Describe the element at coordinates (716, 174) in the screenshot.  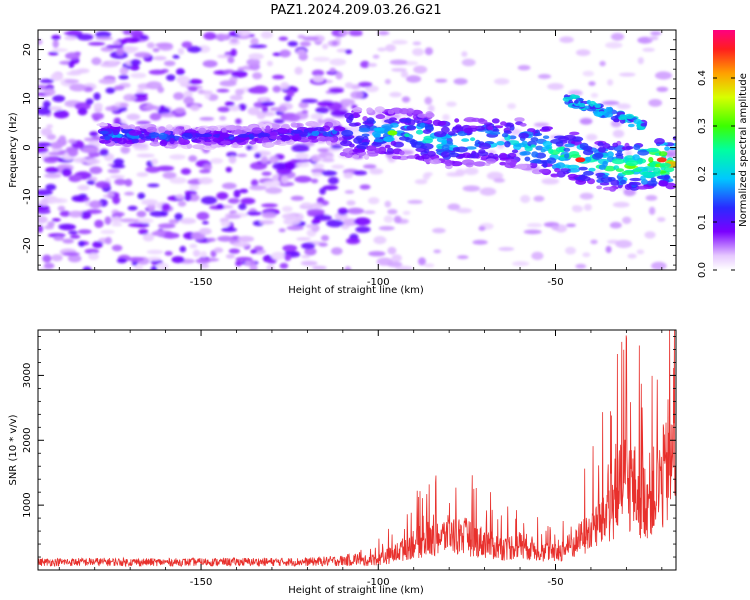
I see `colorbar-ticks: 0.0 0.1 0.2 0.3 0.4` at that location.